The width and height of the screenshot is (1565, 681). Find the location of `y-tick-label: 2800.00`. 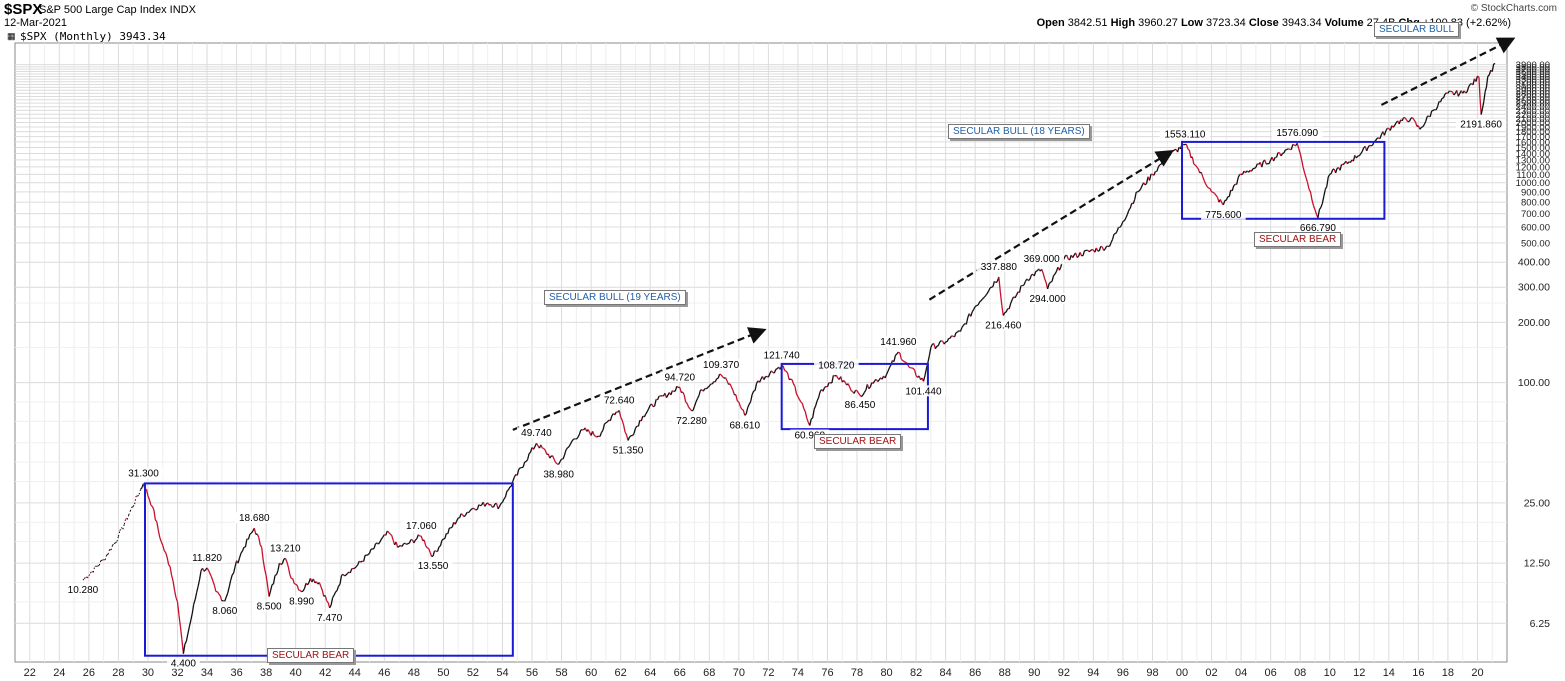

y-tick-label: 2800.00 is located at coordinates (1533, 94).